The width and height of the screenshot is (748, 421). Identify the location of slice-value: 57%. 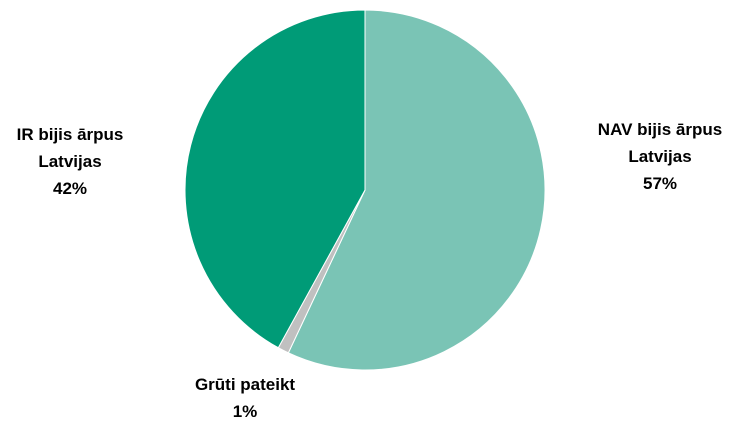
(660, 183).